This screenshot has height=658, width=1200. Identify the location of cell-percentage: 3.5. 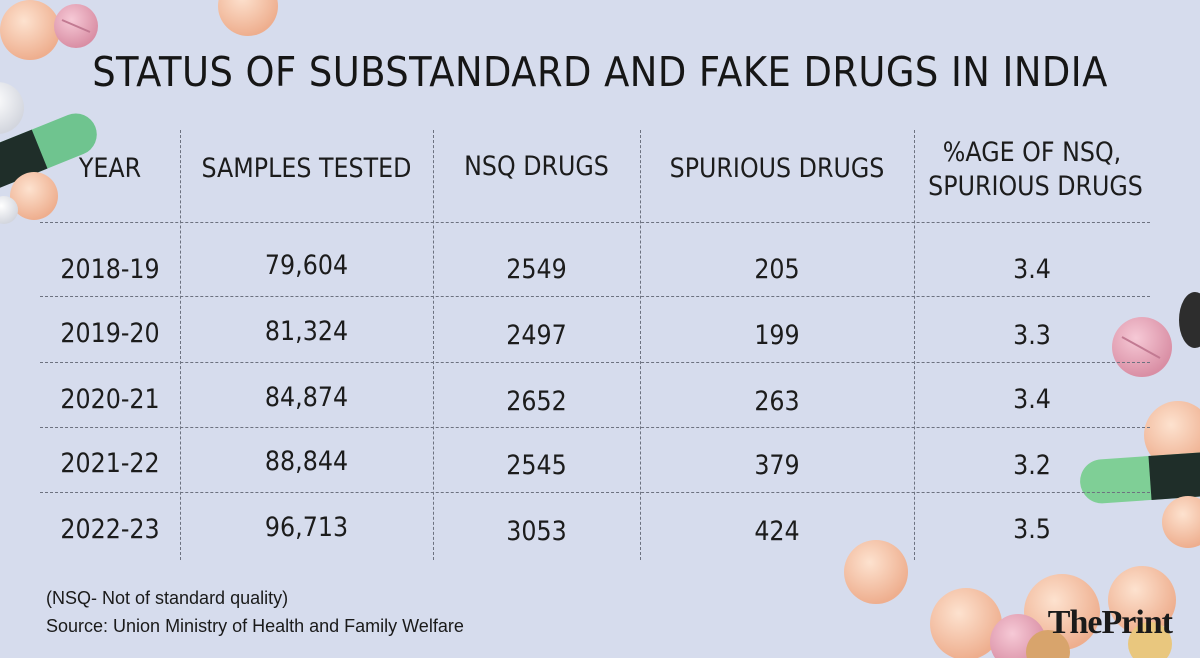
(1032, 529).